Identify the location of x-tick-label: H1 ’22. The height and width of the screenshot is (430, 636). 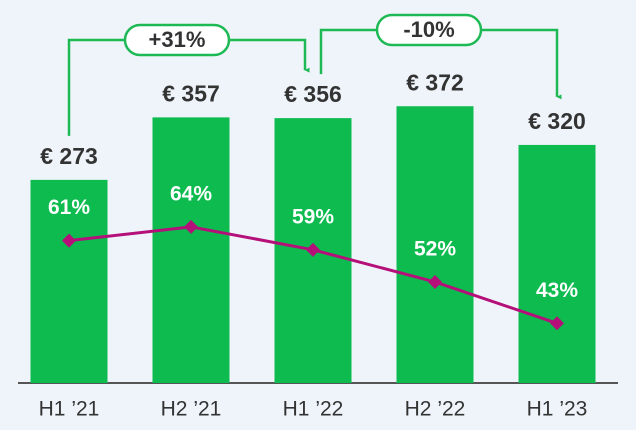
(313, 409).